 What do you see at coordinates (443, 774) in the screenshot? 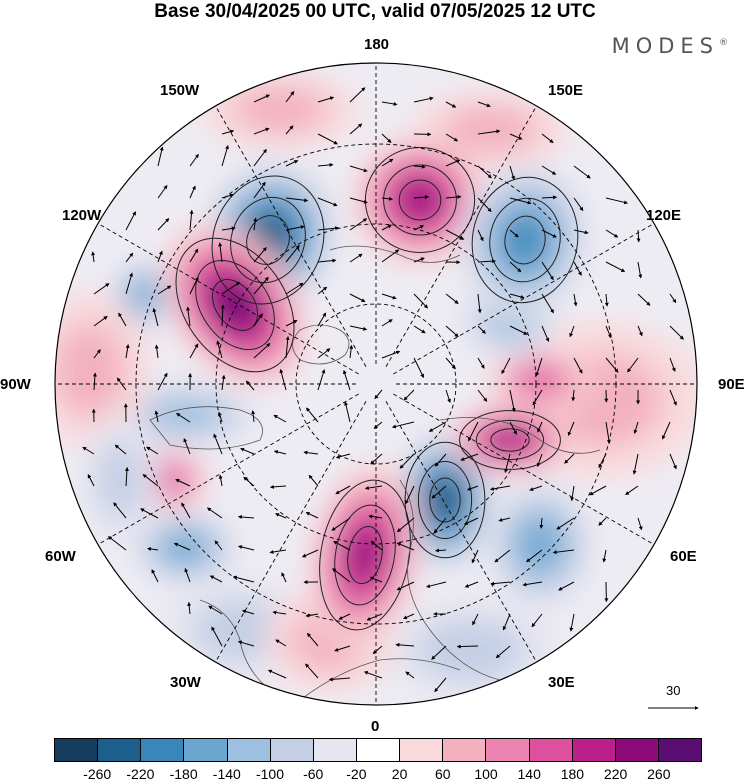
I see `colorbar-tick-label: 60` at bounding box center [443, 774].